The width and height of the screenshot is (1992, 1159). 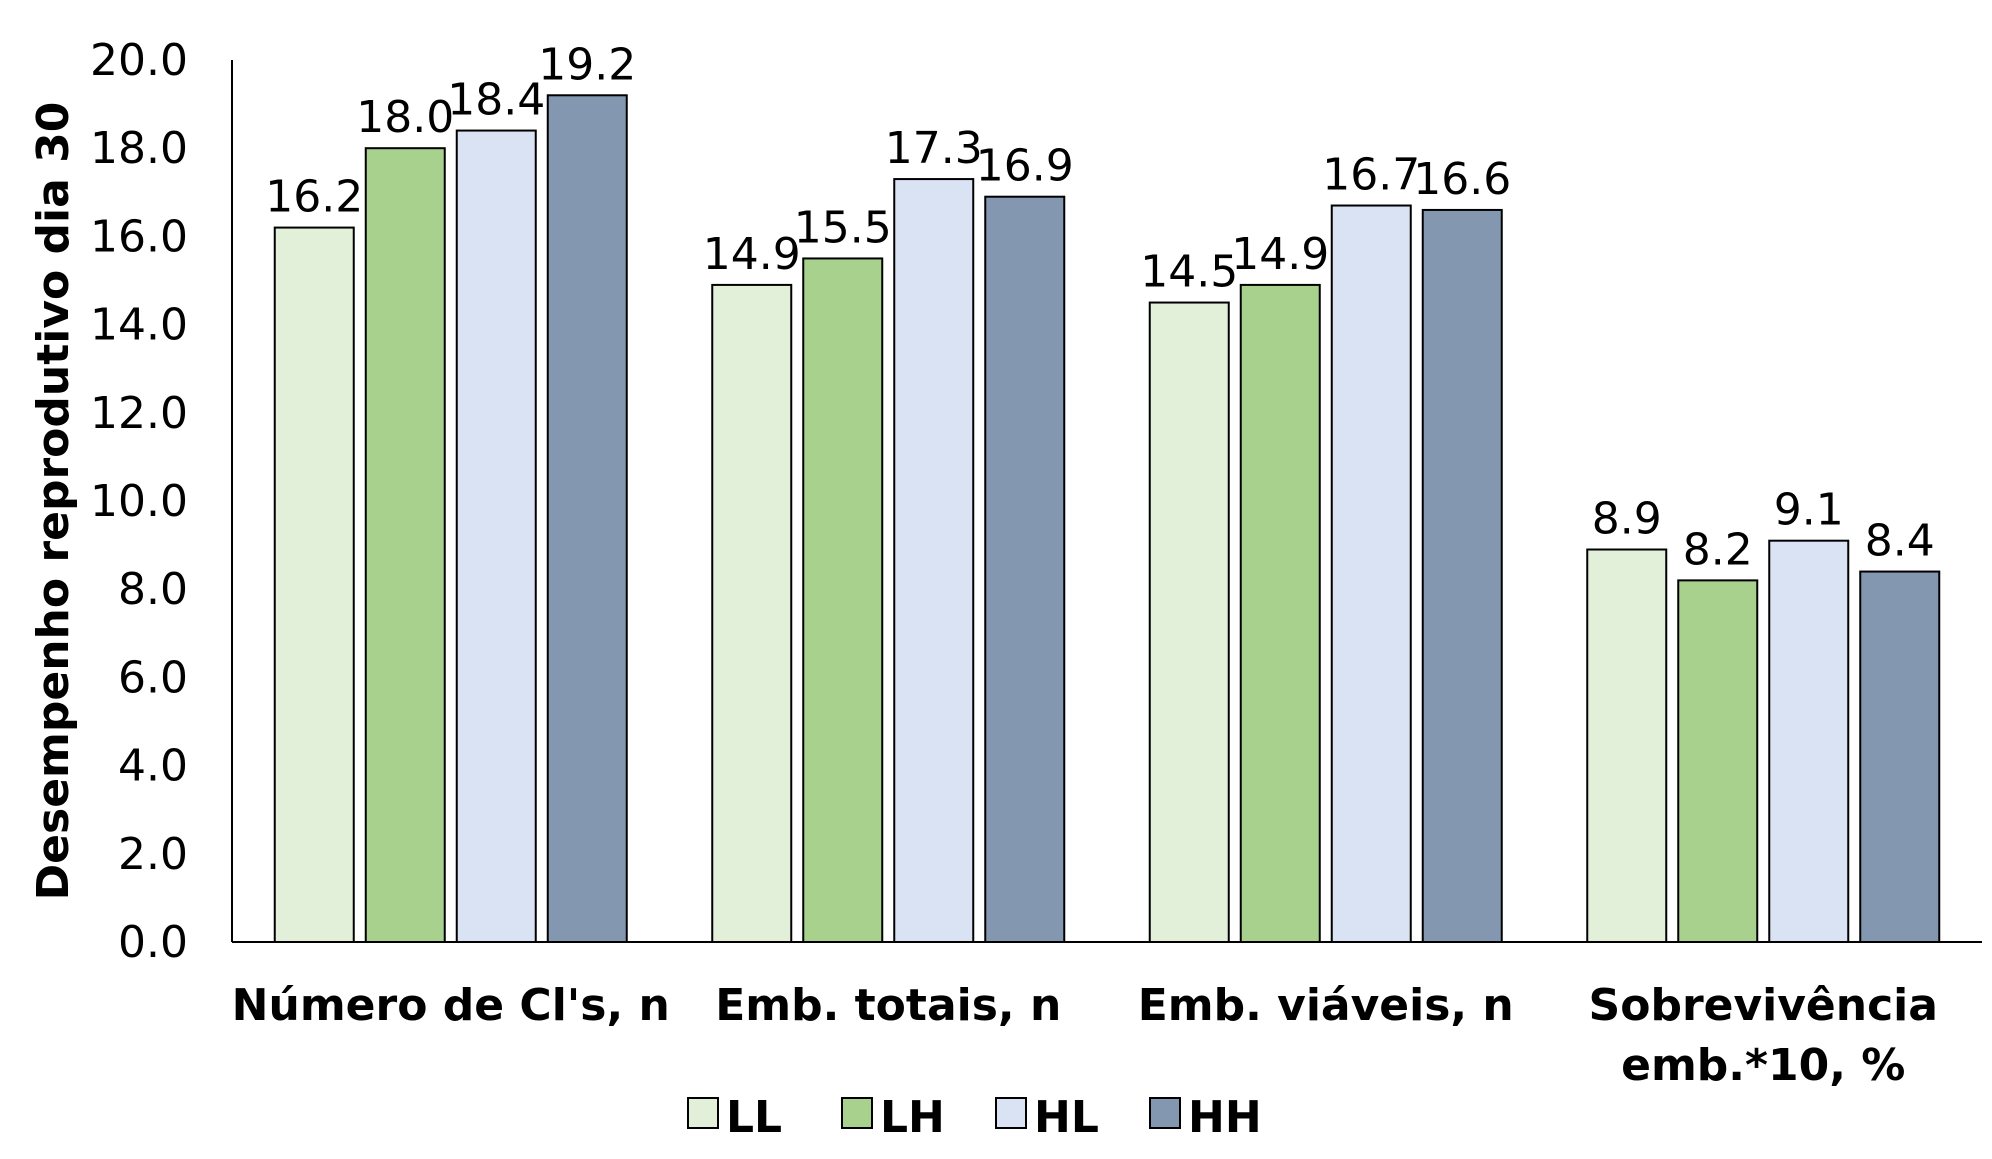 What do you see at coordinates (139, 325) in the screenshot?
I see `y-tick-label: 14.0` at bounding box center [139, 325].